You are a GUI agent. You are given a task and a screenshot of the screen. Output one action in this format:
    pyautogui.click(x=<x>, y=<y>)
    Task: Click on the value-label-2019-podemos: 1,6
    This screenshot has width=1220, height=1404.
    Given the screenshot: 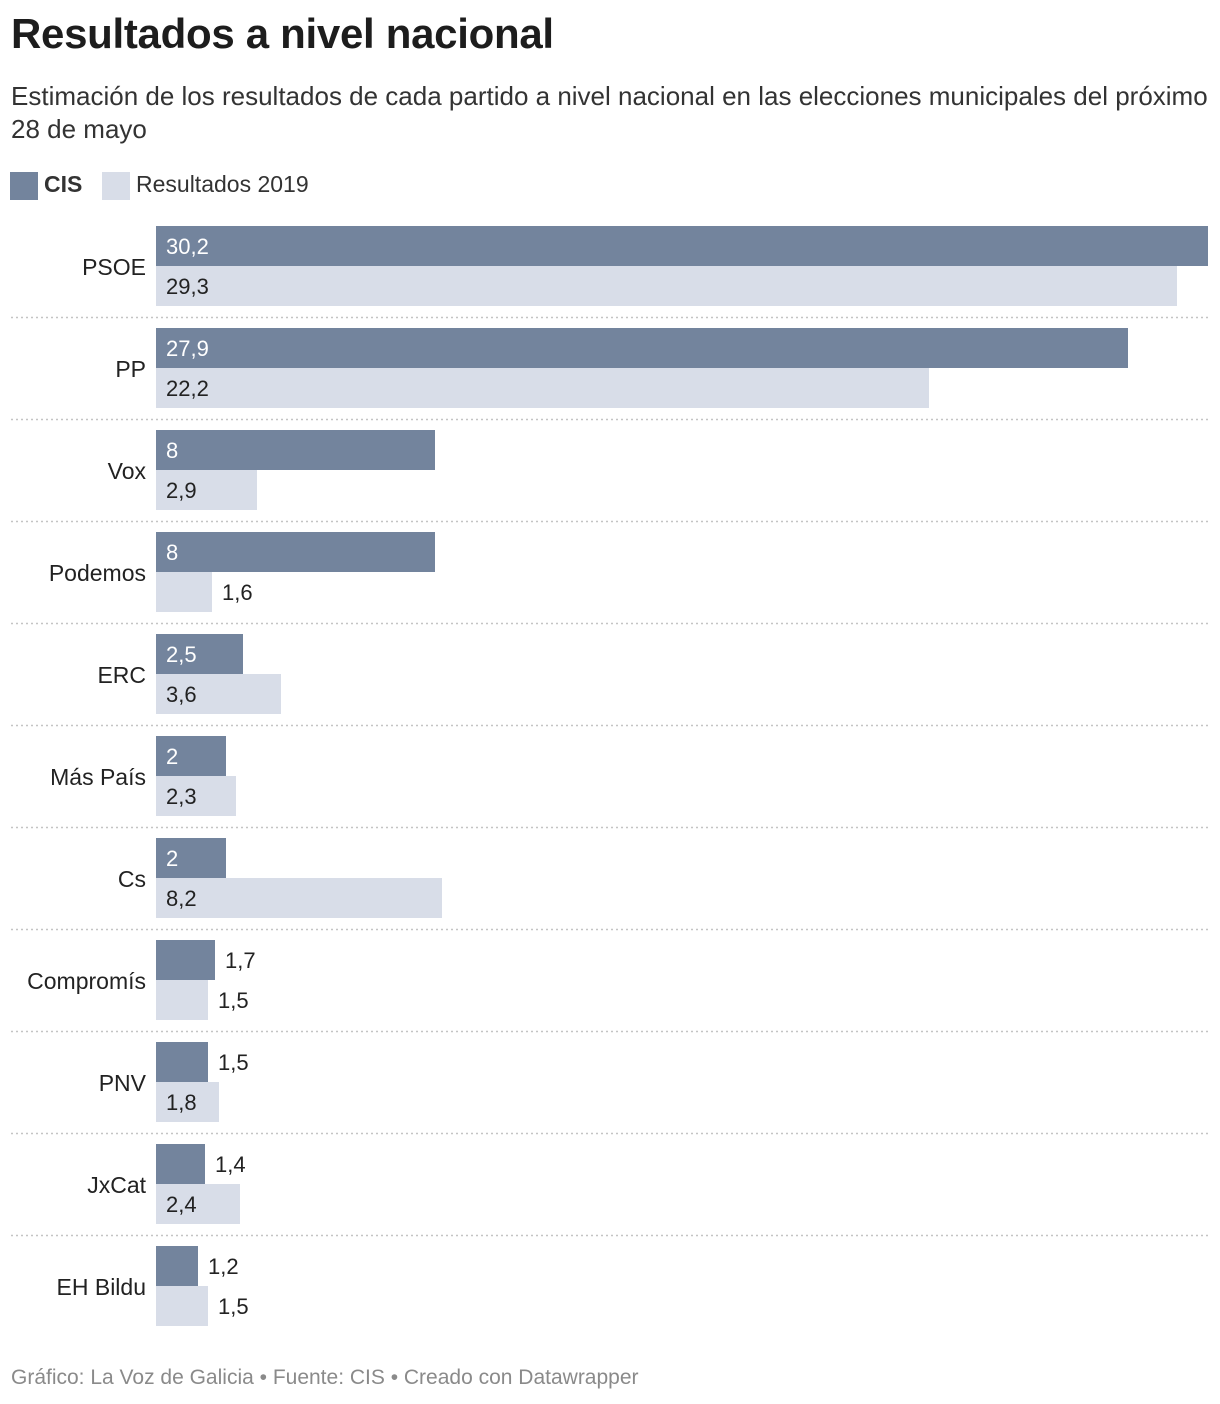 What is the action you would take?
    pyautogui.click(x=237, y=592)
    